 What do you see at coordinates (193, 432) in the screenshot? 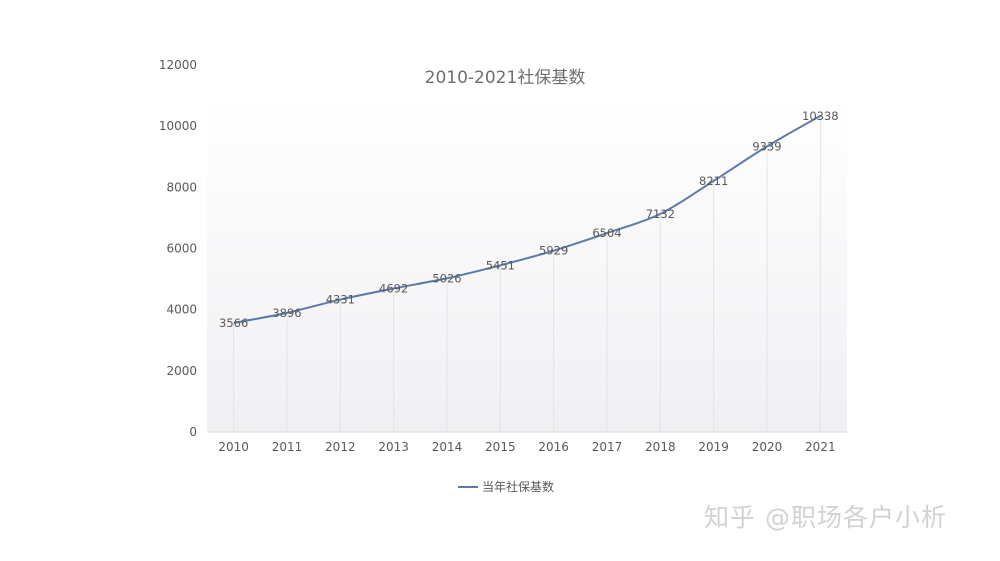
I see `y-tick-label: 0` at bounding box center [193, 432].